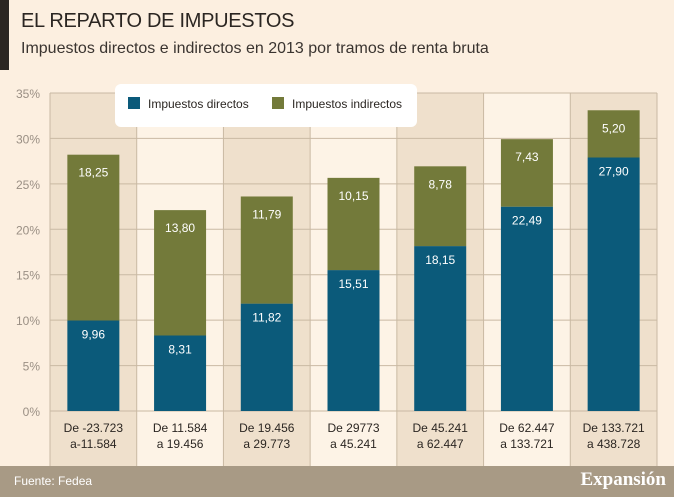 This screenshot has width=674, height=497. Describe the element at coordinates (614, 428) in the screenshot. I see `x-tick-label: De 133.721` at that location.